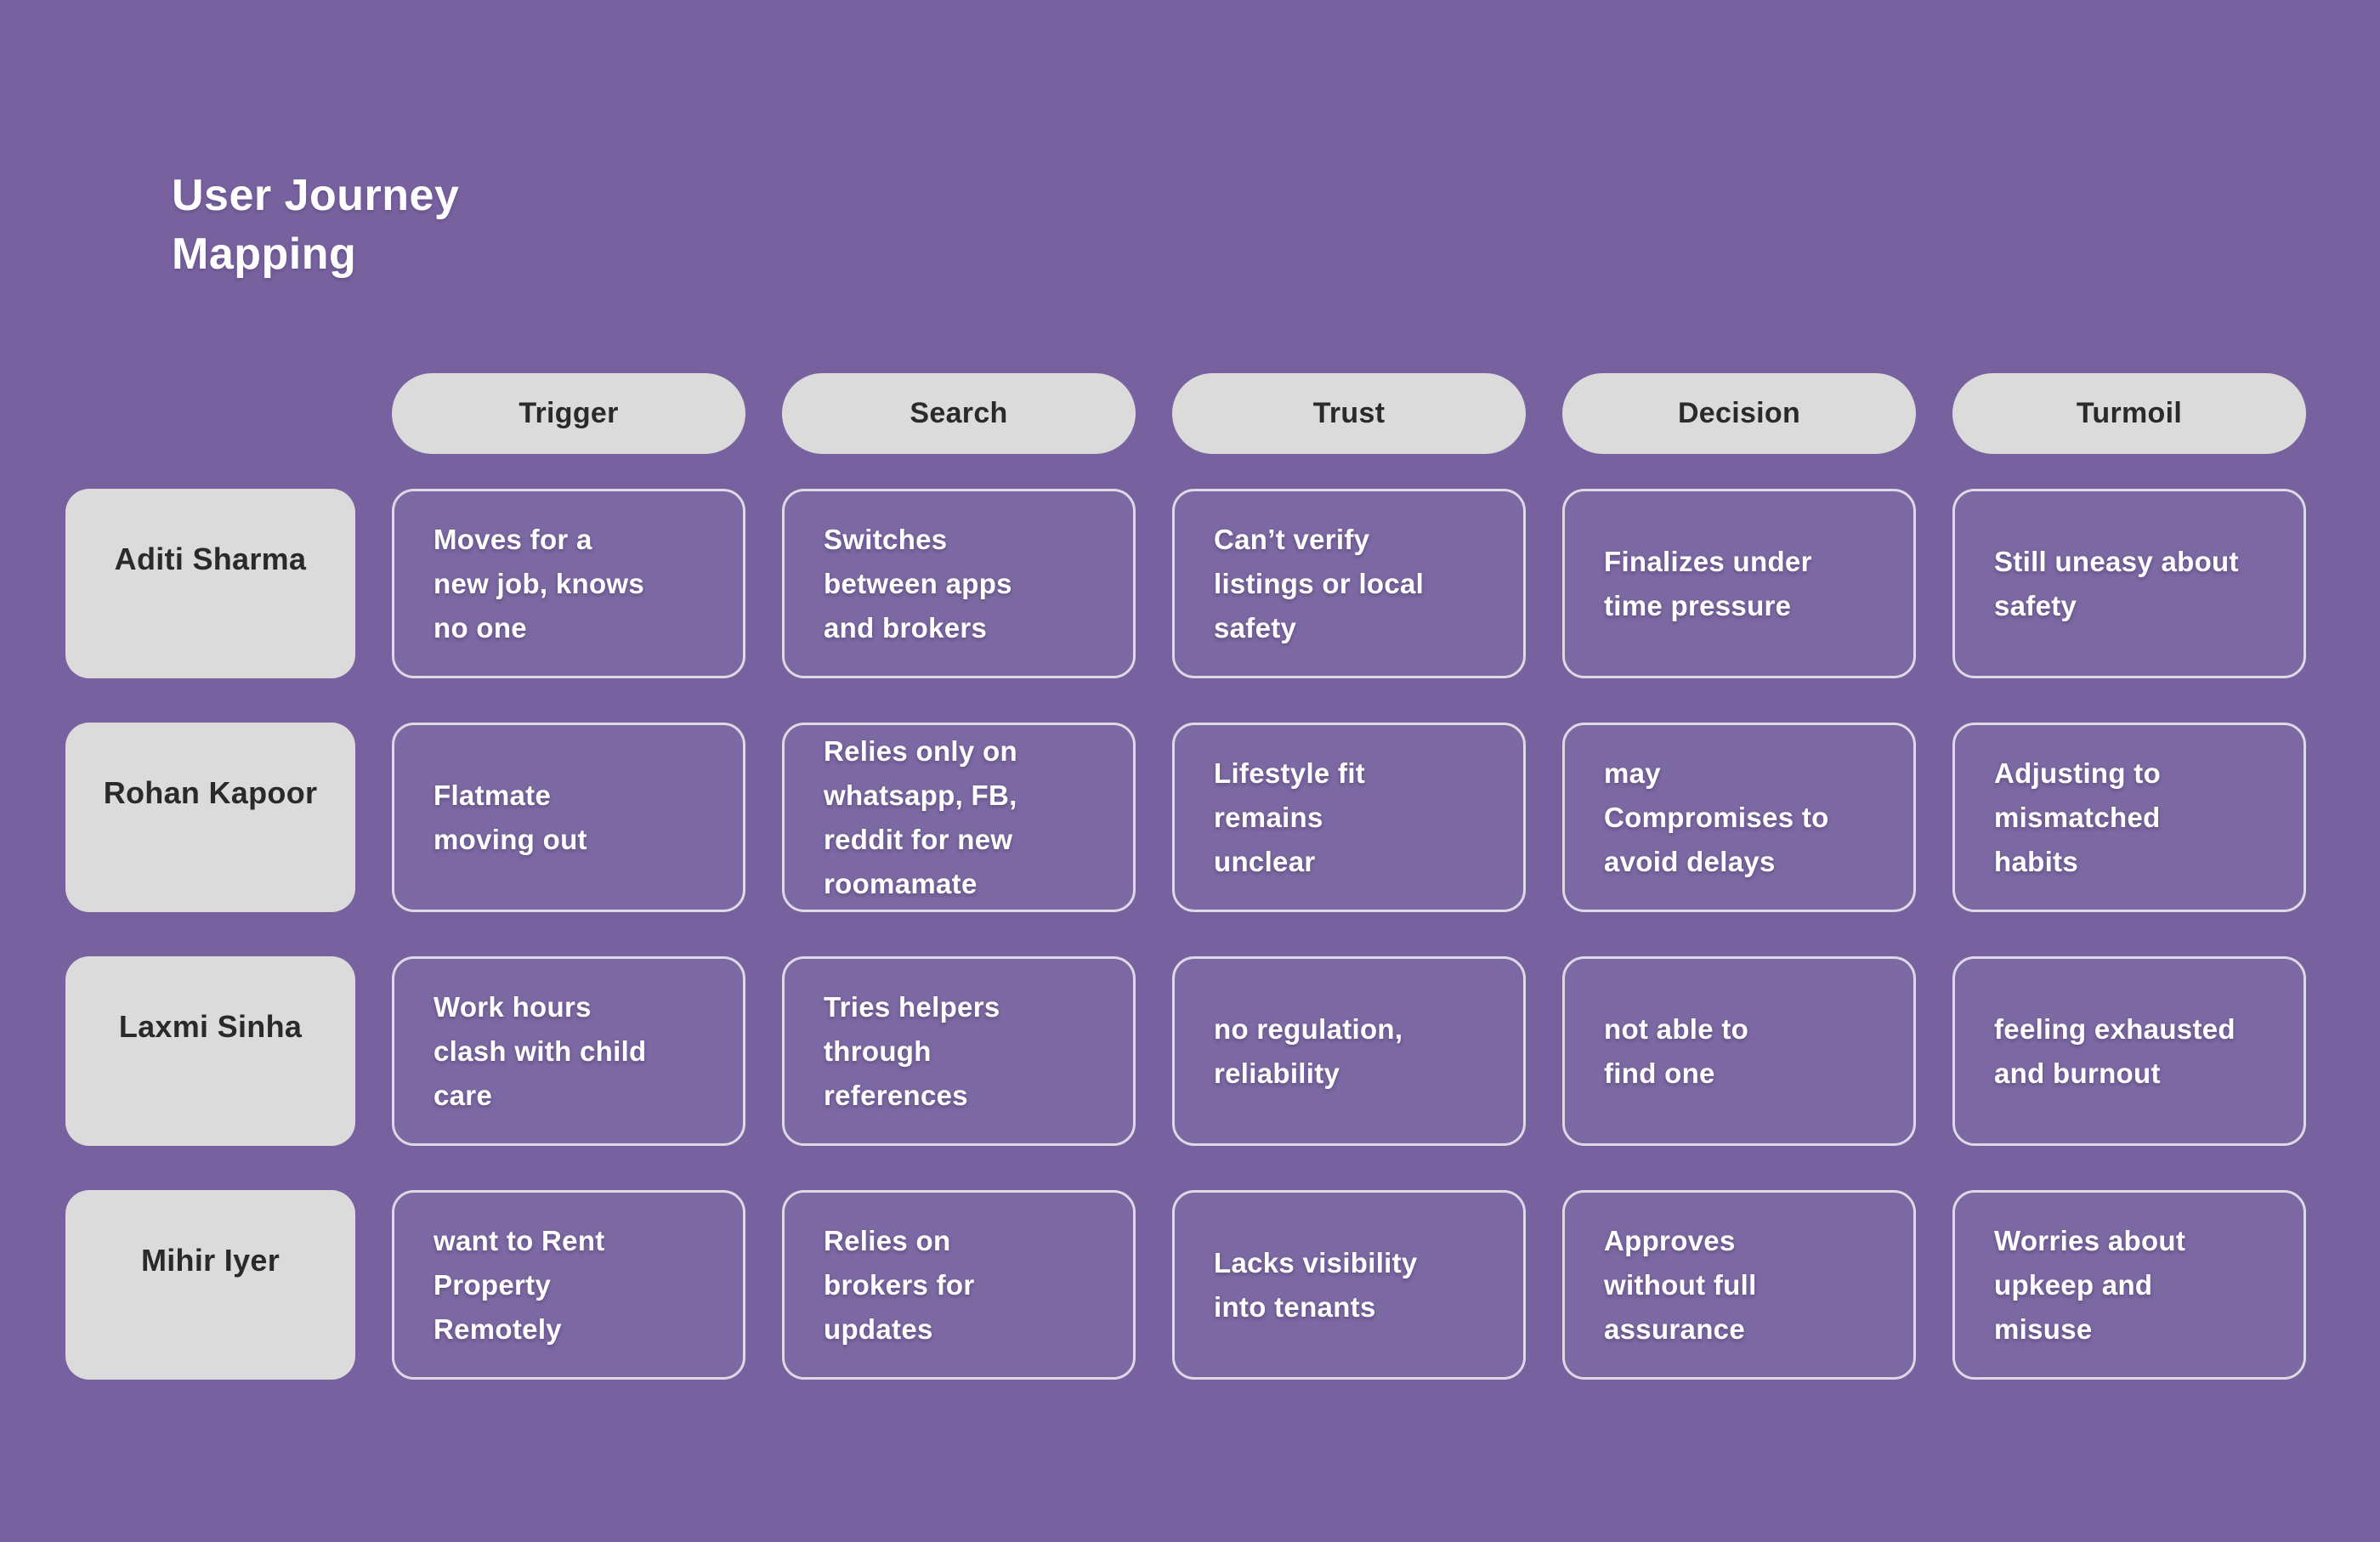 Image resolution: width=2380 pixels, height=1542 pixels. I want to click on journey-cell: no regulation, reliability, so click(1349, 1051).